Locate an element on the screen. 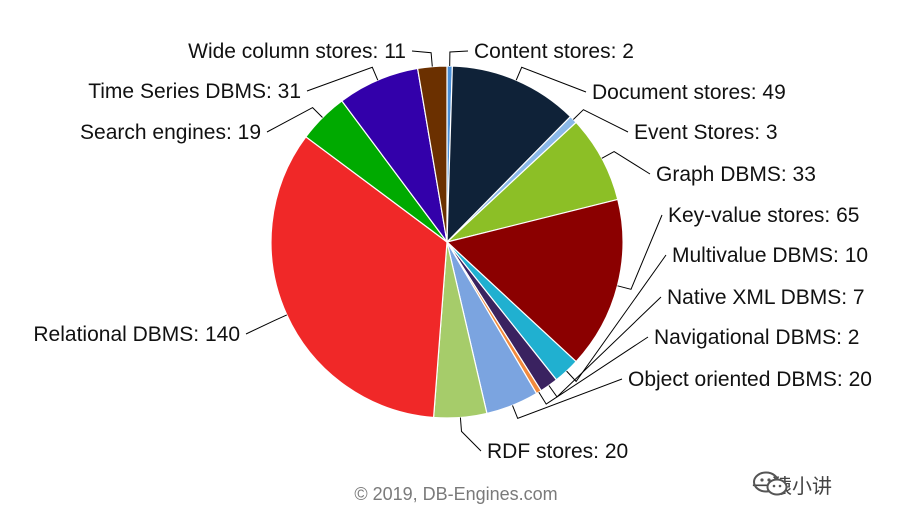  watermark: 一猿小讲 is located at coordinates (792, 484).